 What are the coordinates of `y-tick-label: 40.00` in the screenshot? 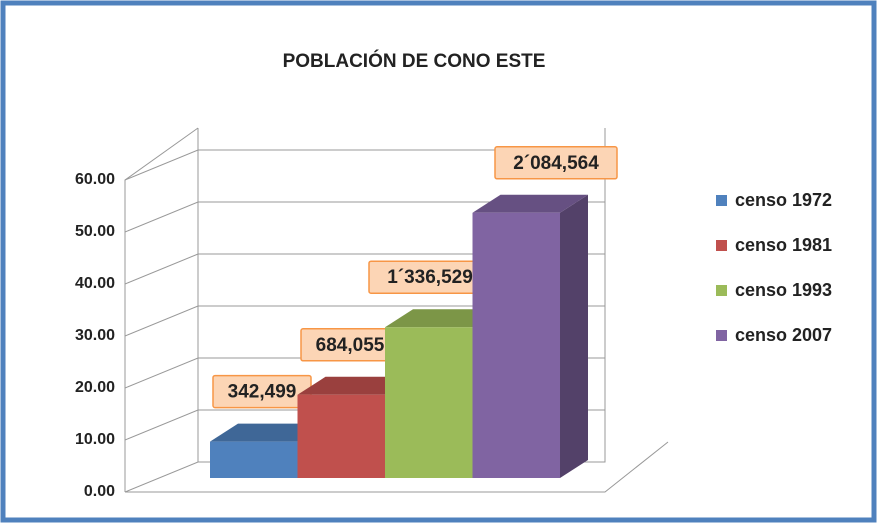 It's located at (95, 283).